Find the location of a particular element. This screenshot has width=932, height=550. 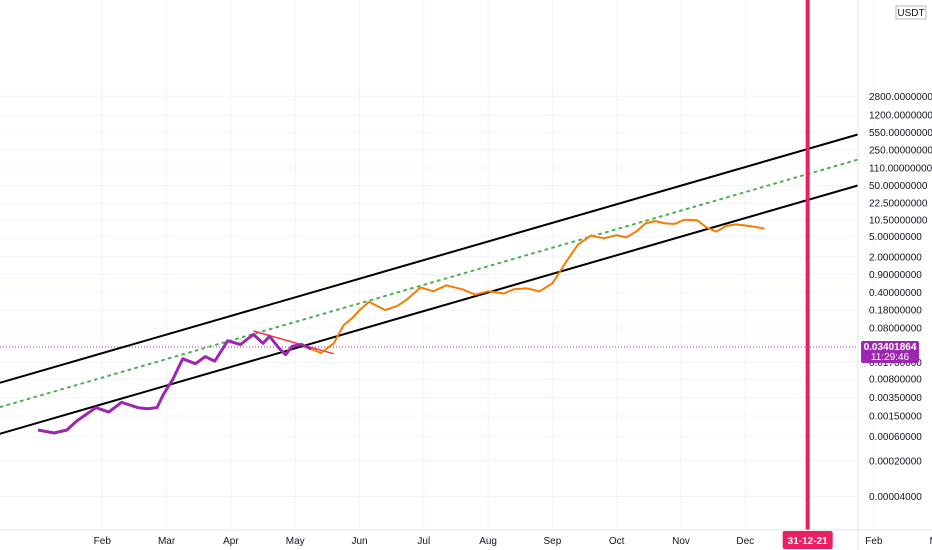

x-tick-label: Dec is located at coordinates (745, 541).